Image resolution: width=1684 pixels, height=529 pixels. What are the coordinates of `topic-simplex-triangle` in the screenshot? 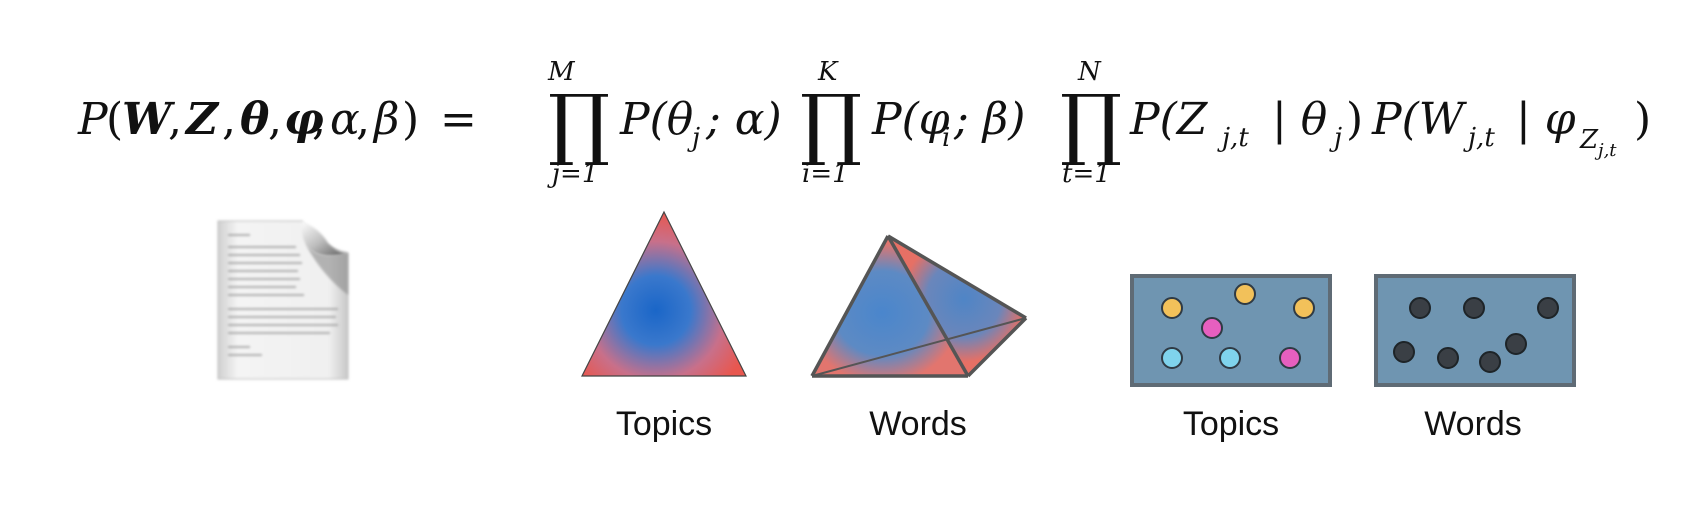 It's located at (664, 293).